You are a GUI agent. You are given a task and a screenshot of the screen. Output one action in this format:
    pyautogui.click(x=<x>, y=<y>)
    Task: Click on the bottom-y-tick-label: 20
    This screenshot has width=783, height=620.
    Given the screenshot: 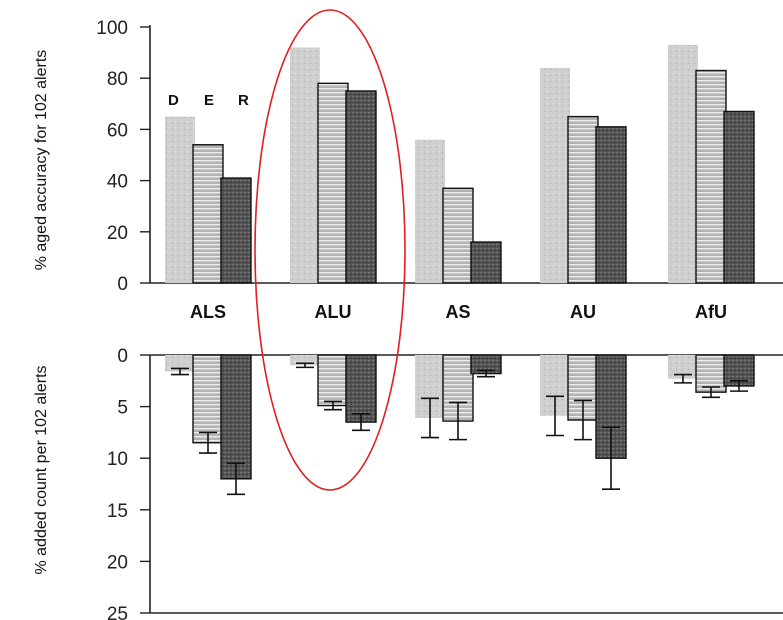 What is the action you would take?
    pyautogui.click(x=117, y=562)
    